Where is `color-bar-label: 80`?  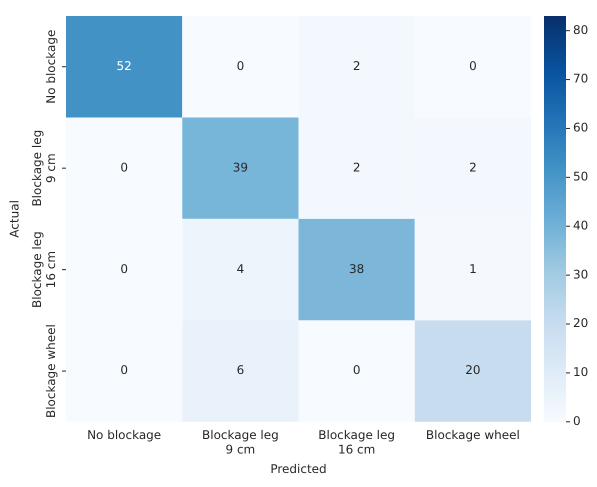
color-bar-label: 80 is located at coordinates (580, 29).